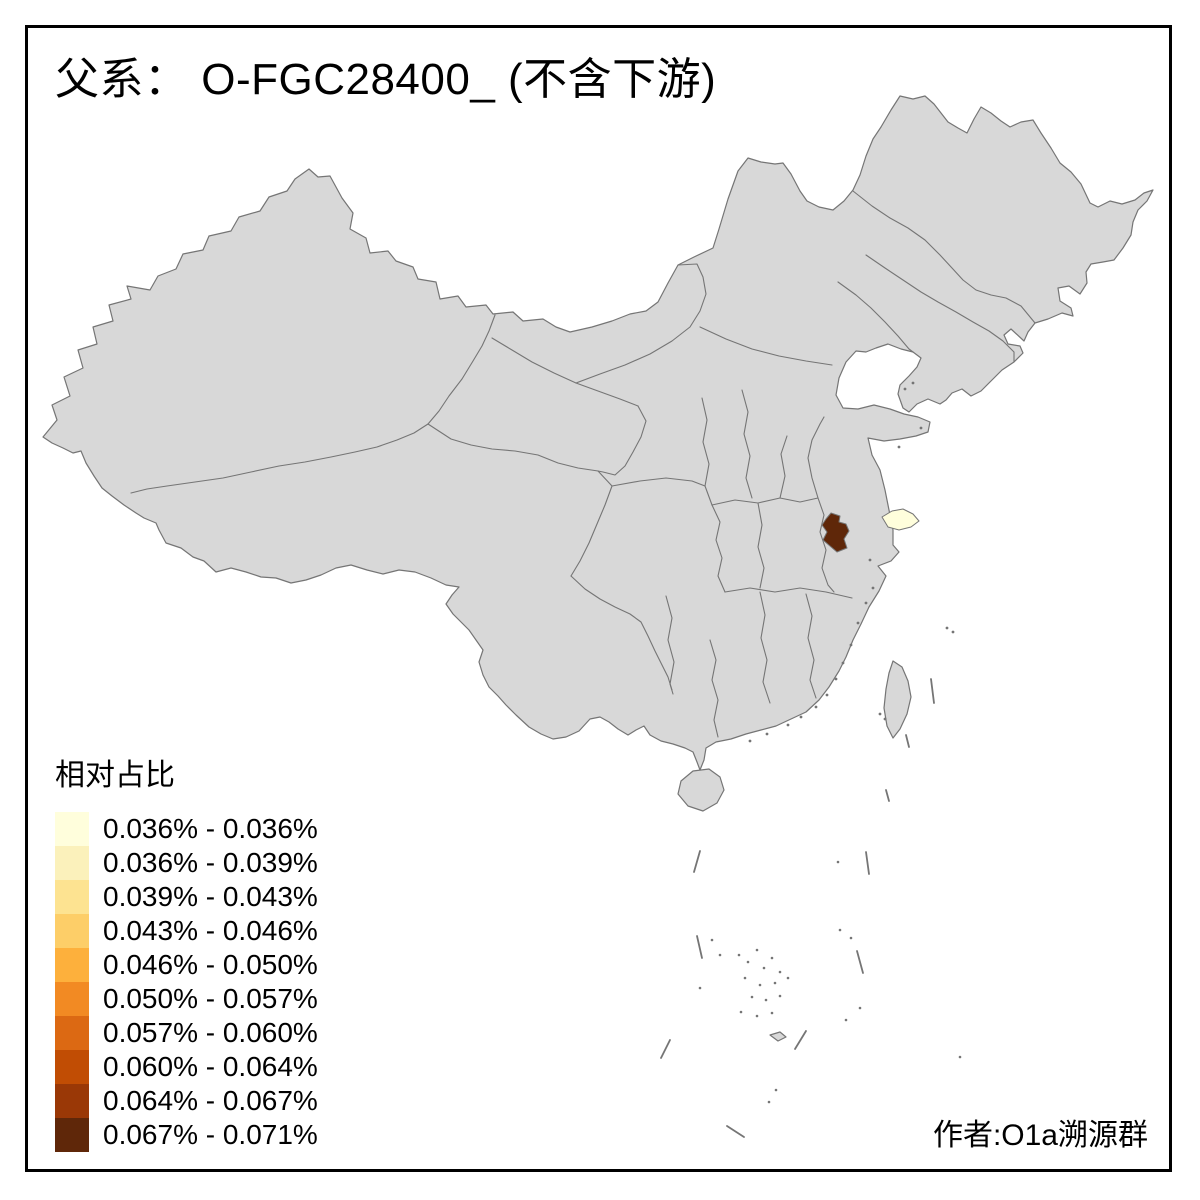 The width and height of the screenshot is (1200, 1200). What do you see at coordinates (210, 896) in the screenshot?
I see `legend-label: 0.039% - 0.043%` at bounding box center [210, 896].